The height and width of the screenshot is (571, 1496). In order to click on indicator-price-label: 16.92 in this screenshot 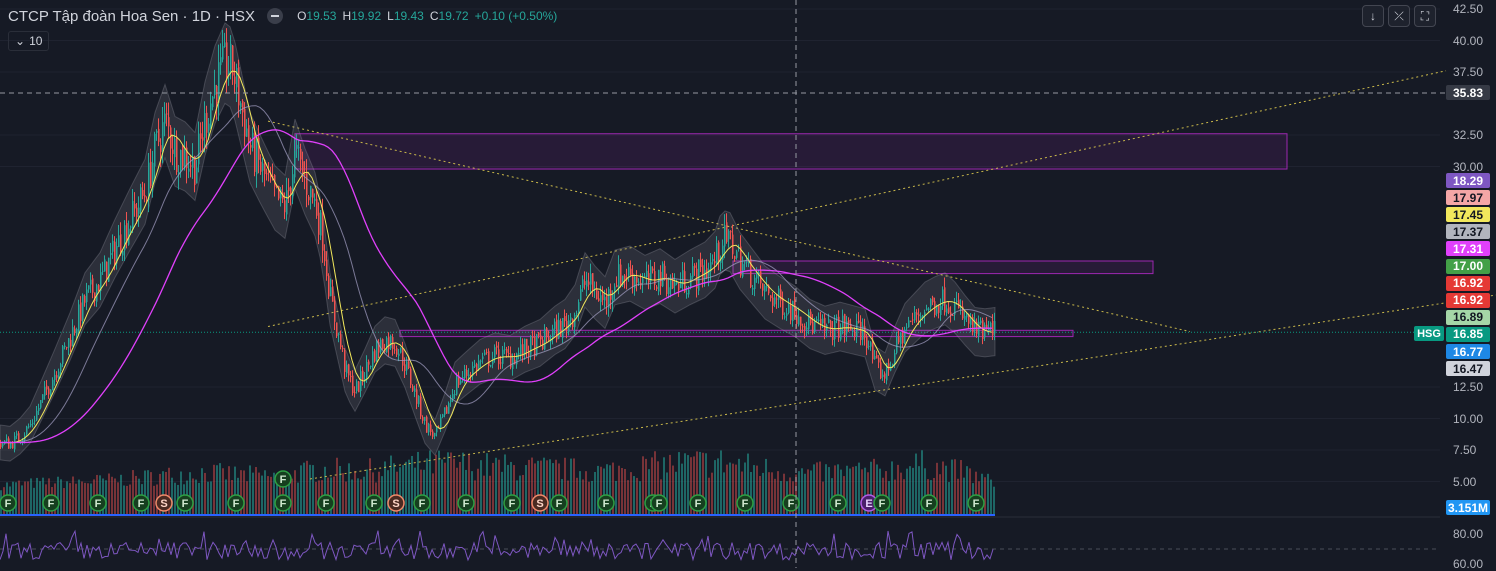, I will do `click(1468, 300)`.